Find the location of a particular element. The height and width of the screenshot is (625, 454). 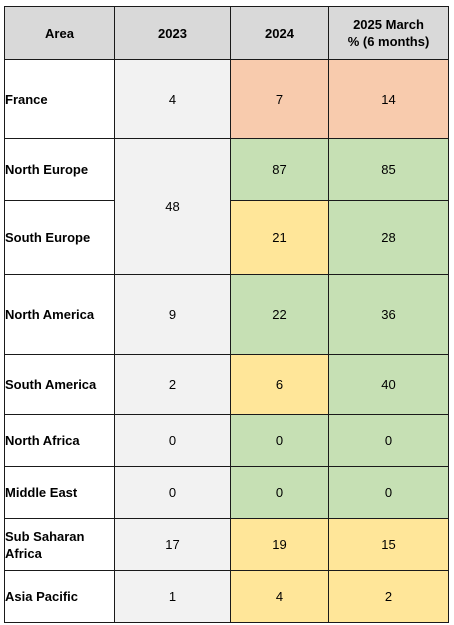

value-2025: 40 is located at coordinates (388, 384).